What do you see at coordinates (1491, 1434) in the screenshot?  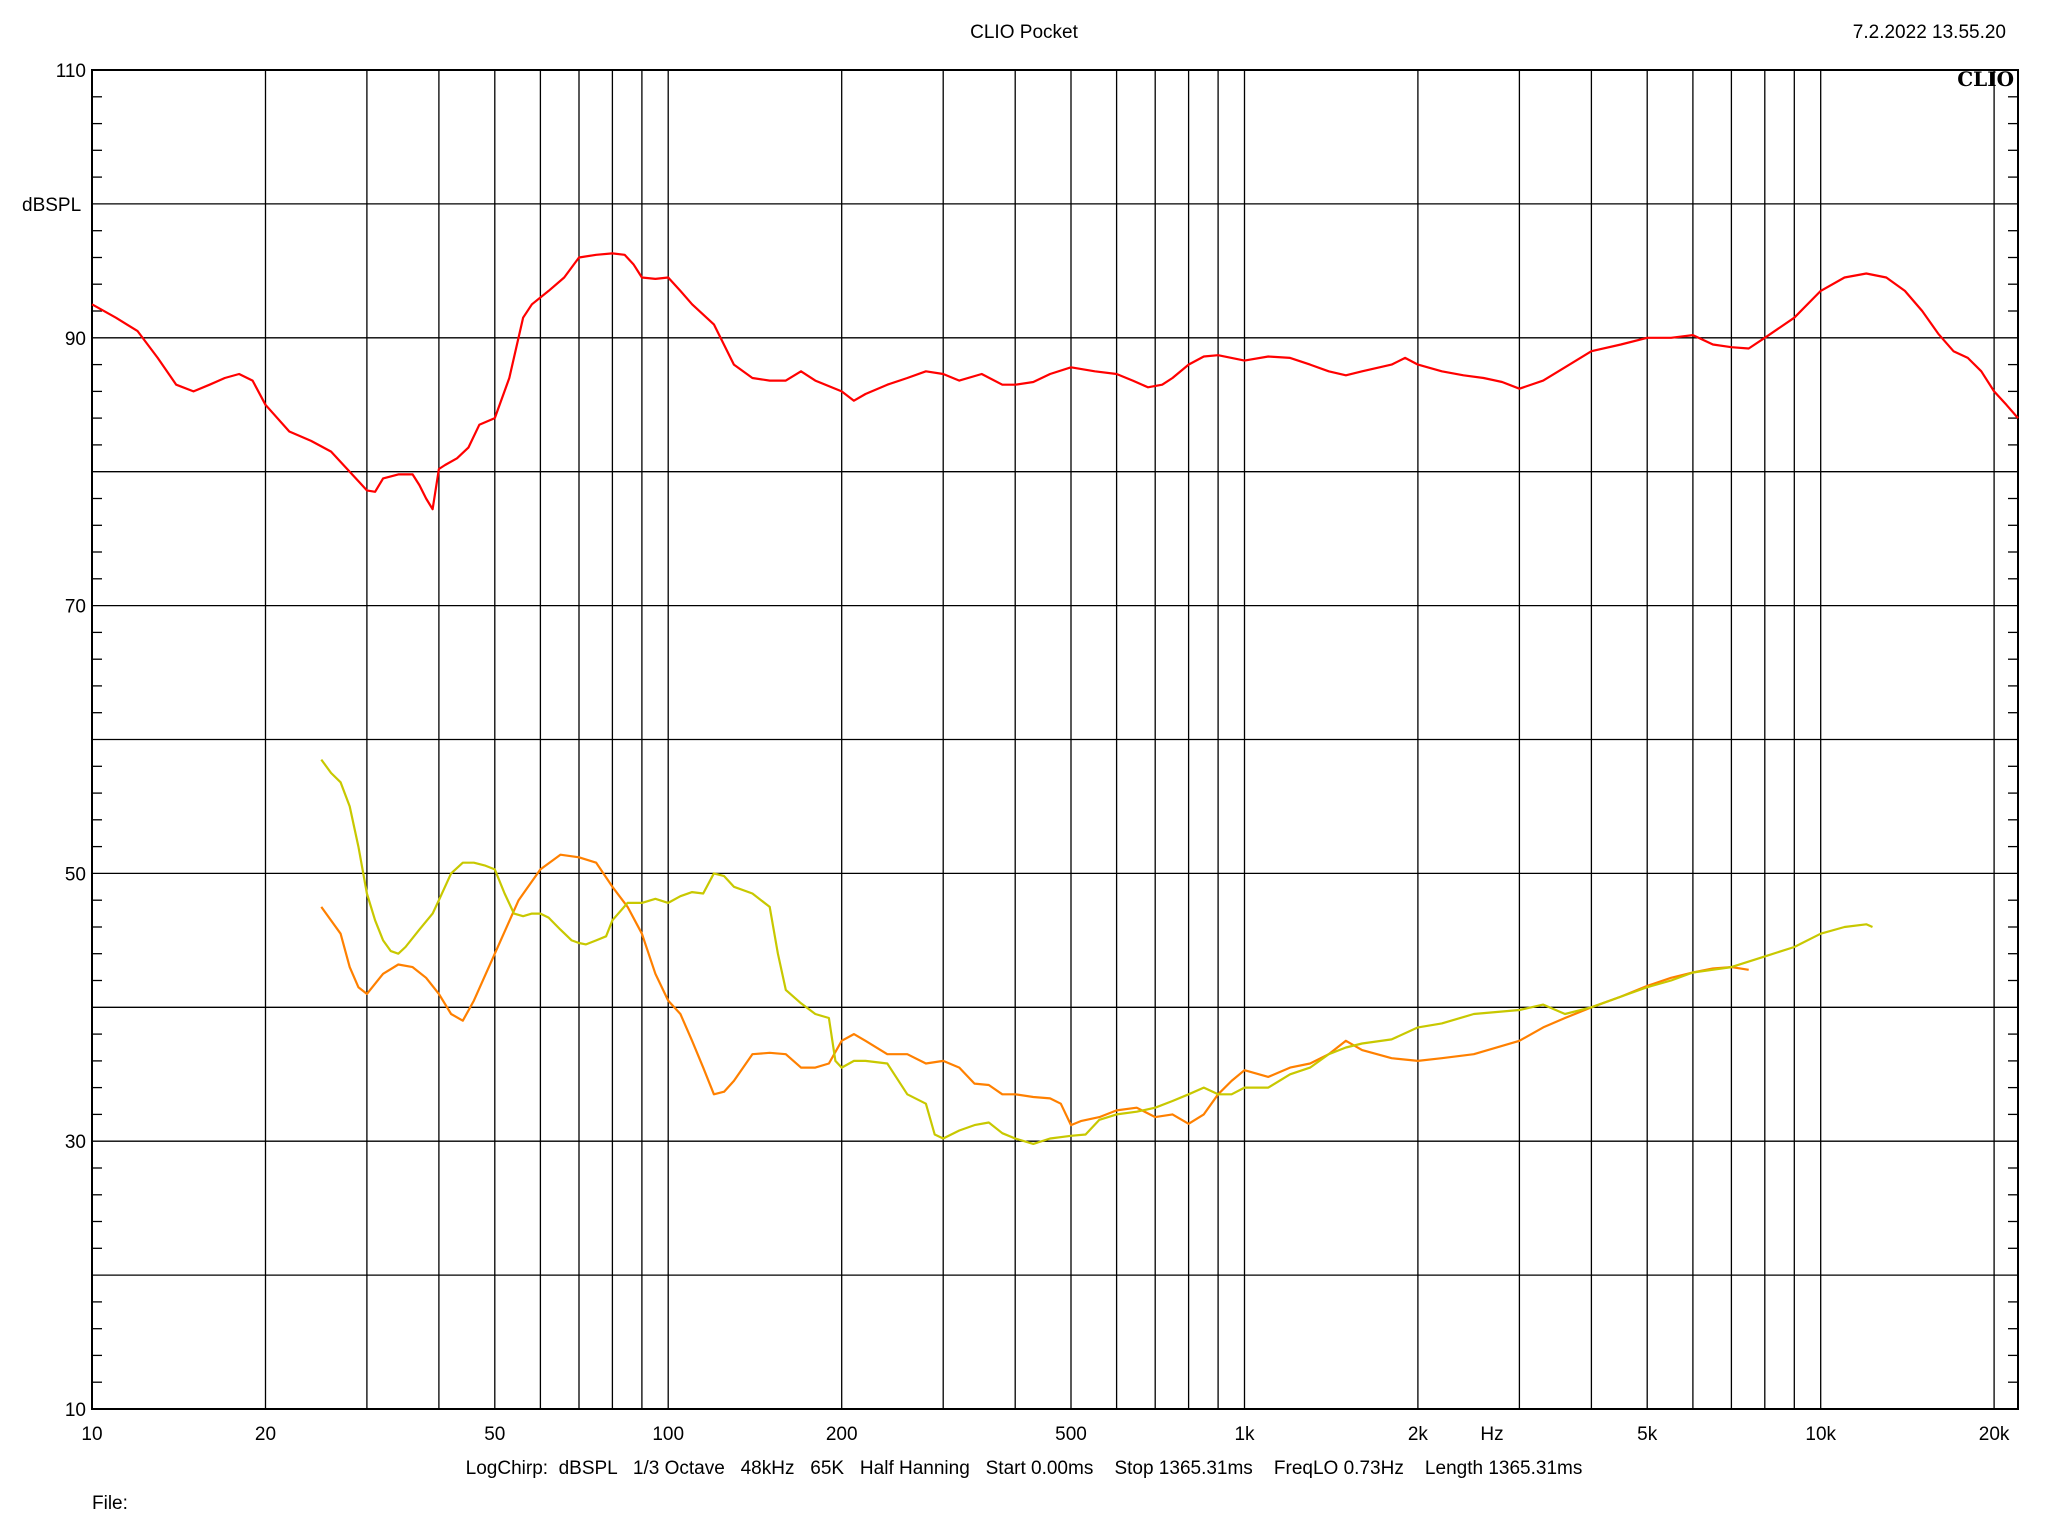 I see `x-axis-label: Hz` at bounding box center [1491, 1434].